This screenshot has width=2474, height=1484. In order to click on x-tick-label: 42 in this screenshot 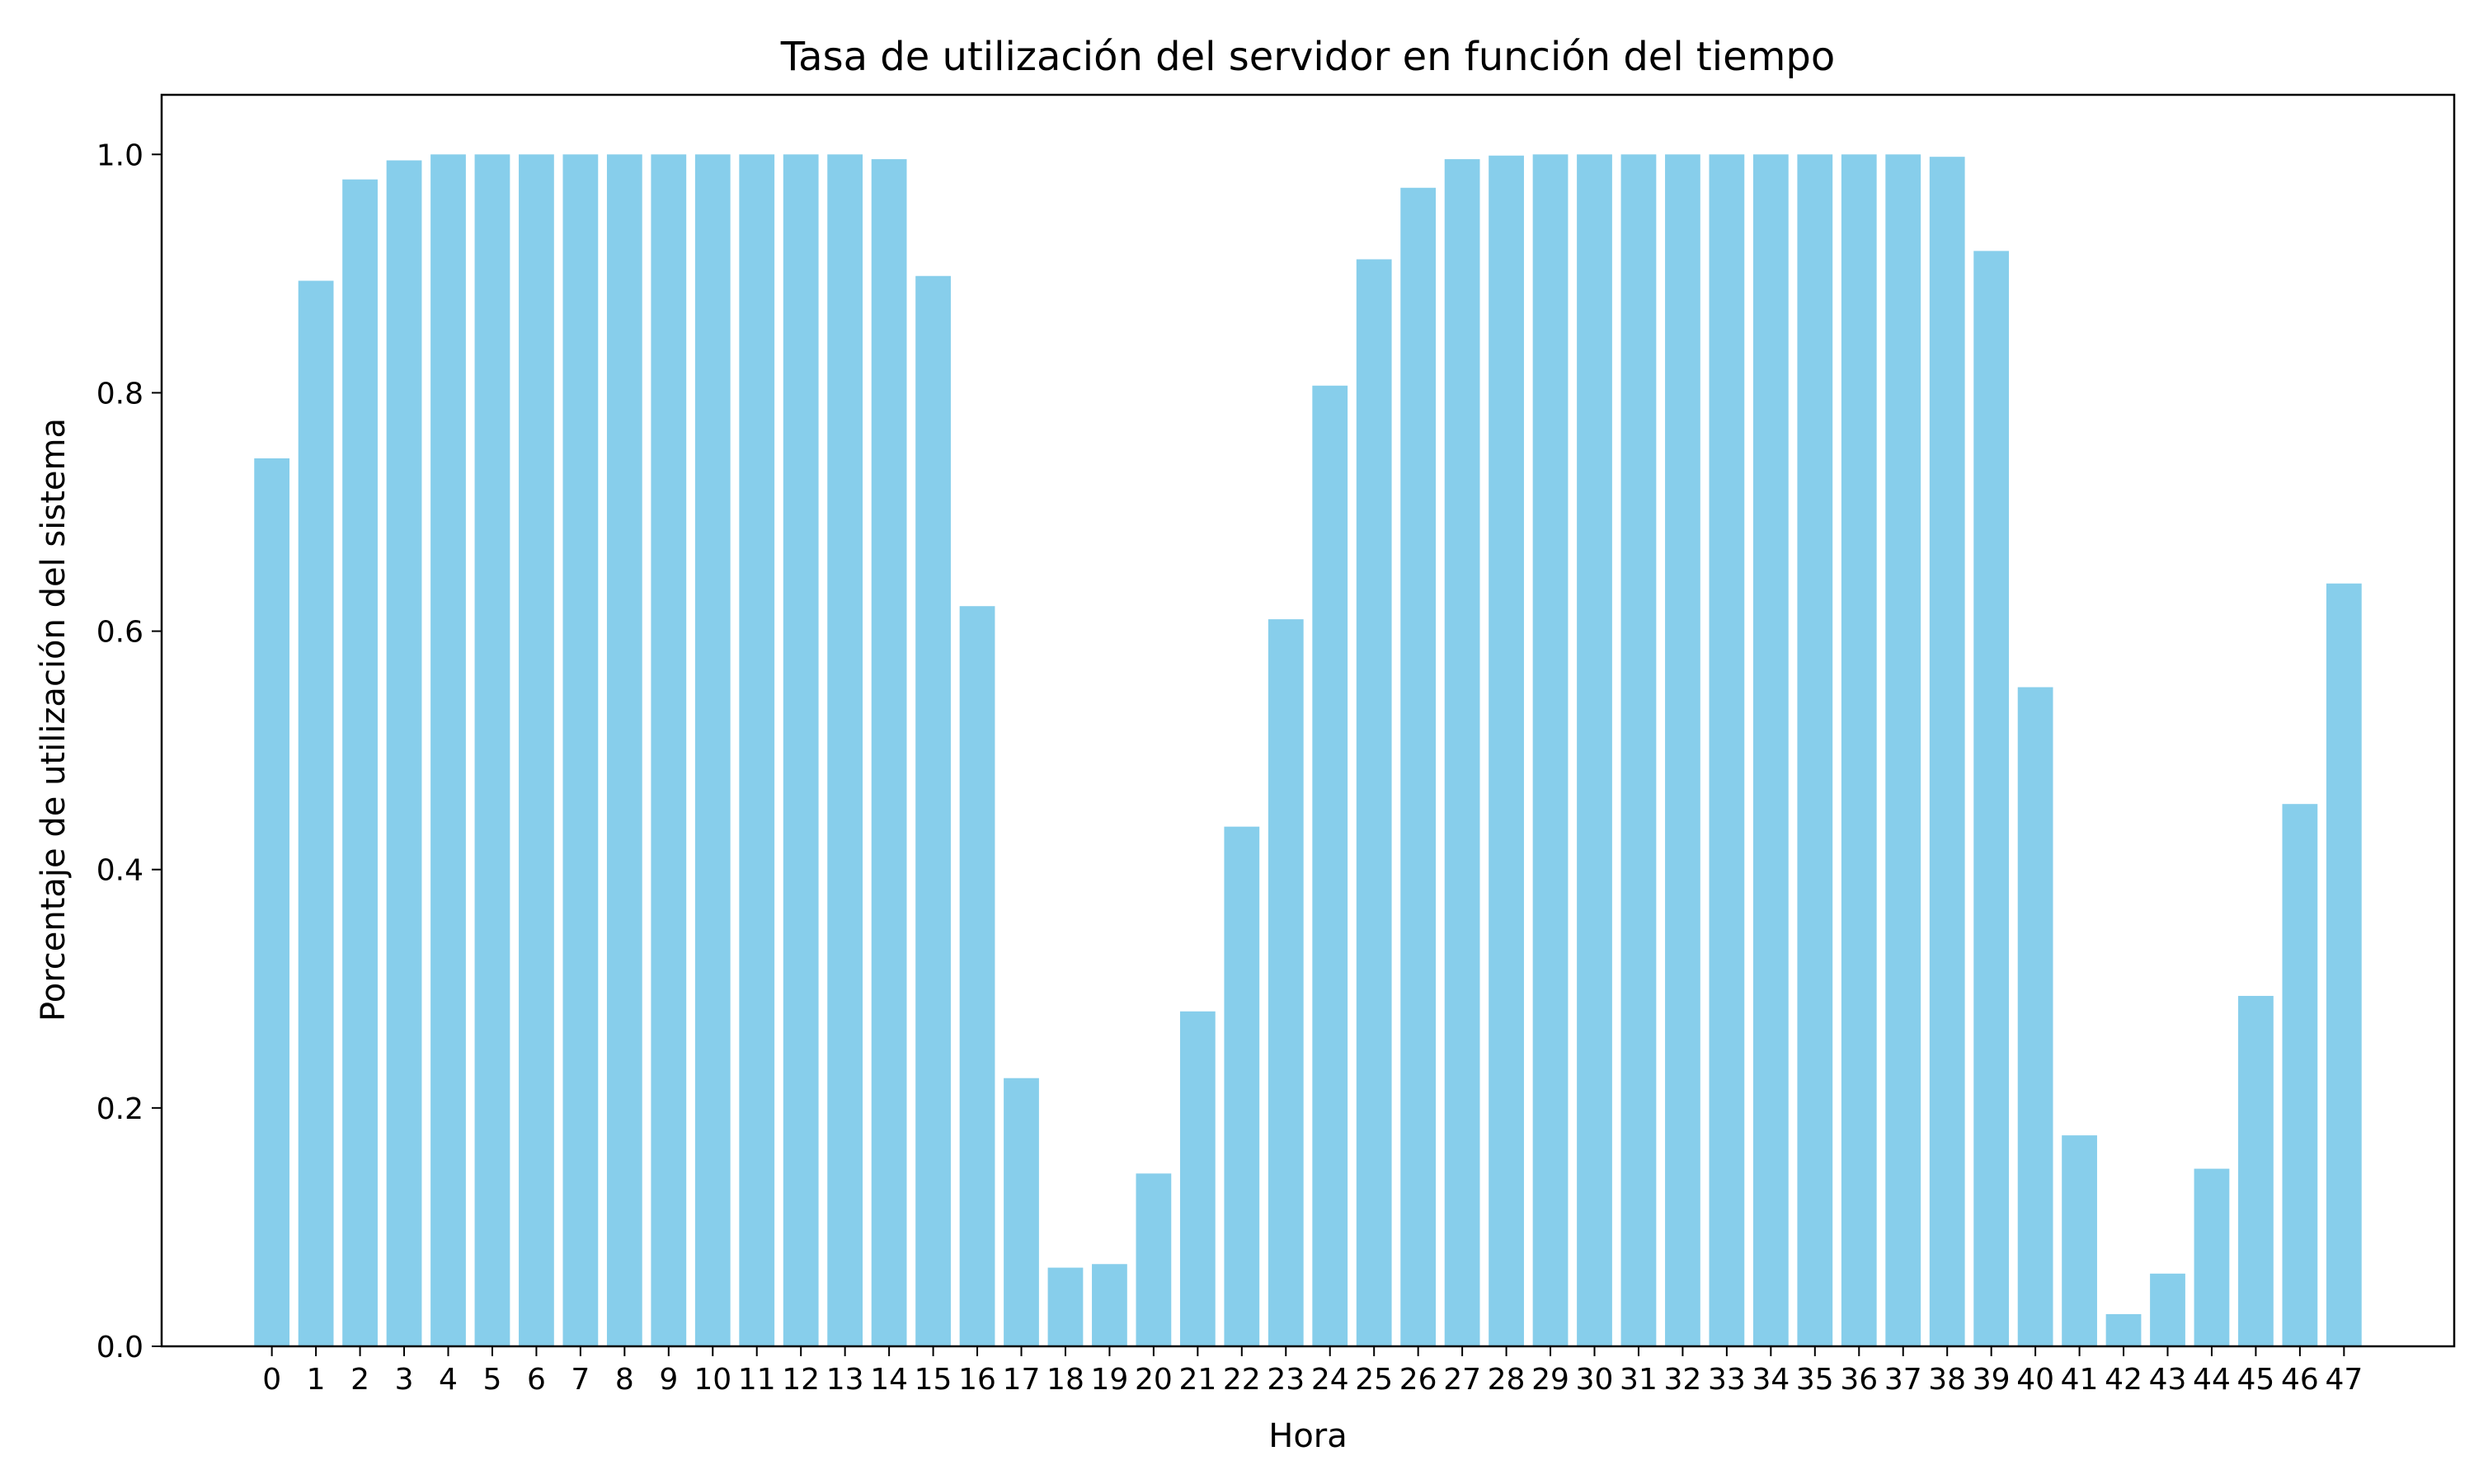, I will do `click(2123, 1380)`.